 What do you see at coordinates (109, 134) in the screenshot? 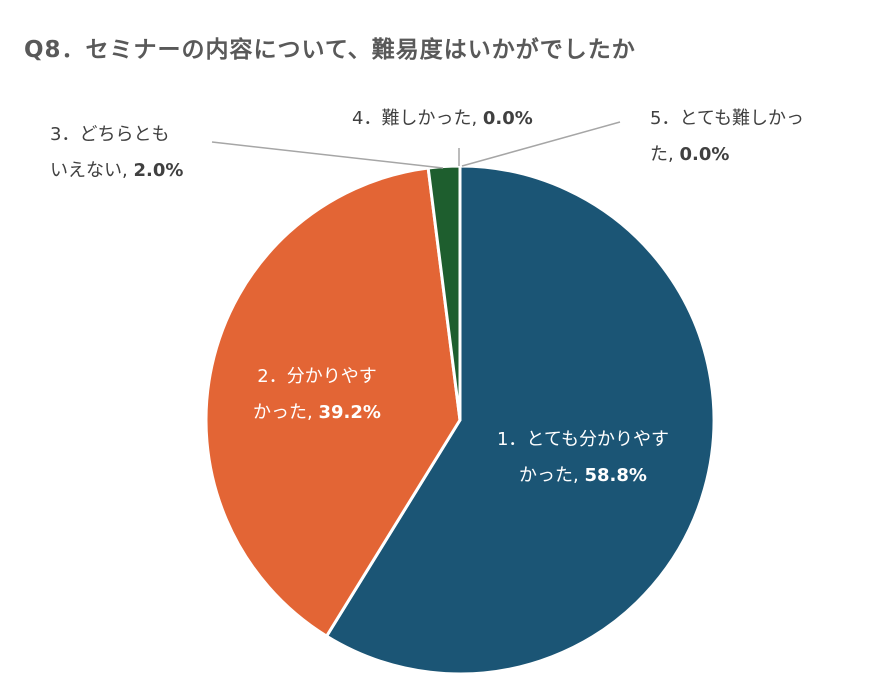
I see `data-label-3-line-1: 3．どちらとも` at bounding box center [109, 134].